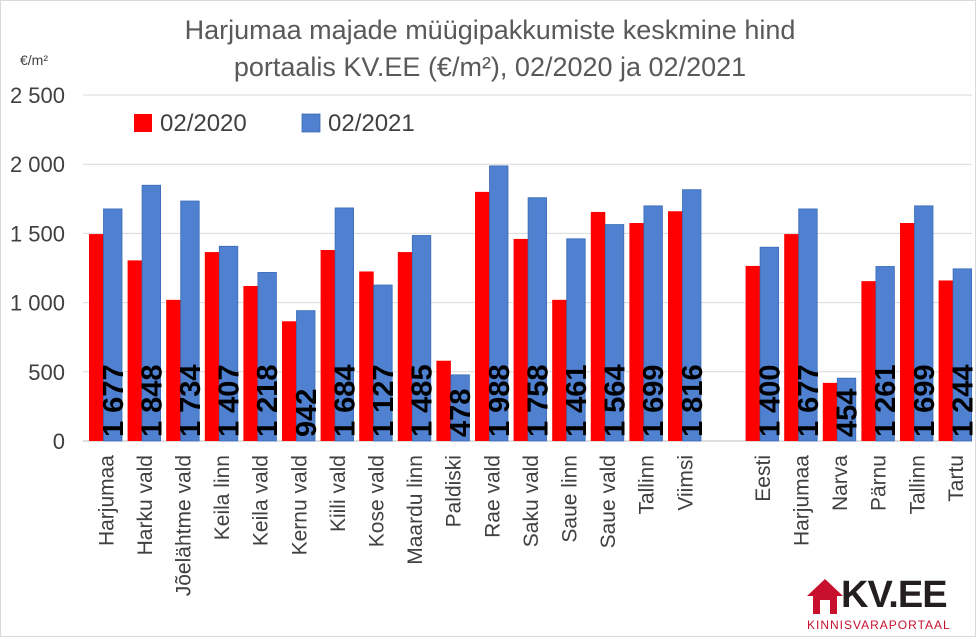 This screenshot has height=637, width=976. I want to click on x-tick-label: Kose vald, so click(377, 501).